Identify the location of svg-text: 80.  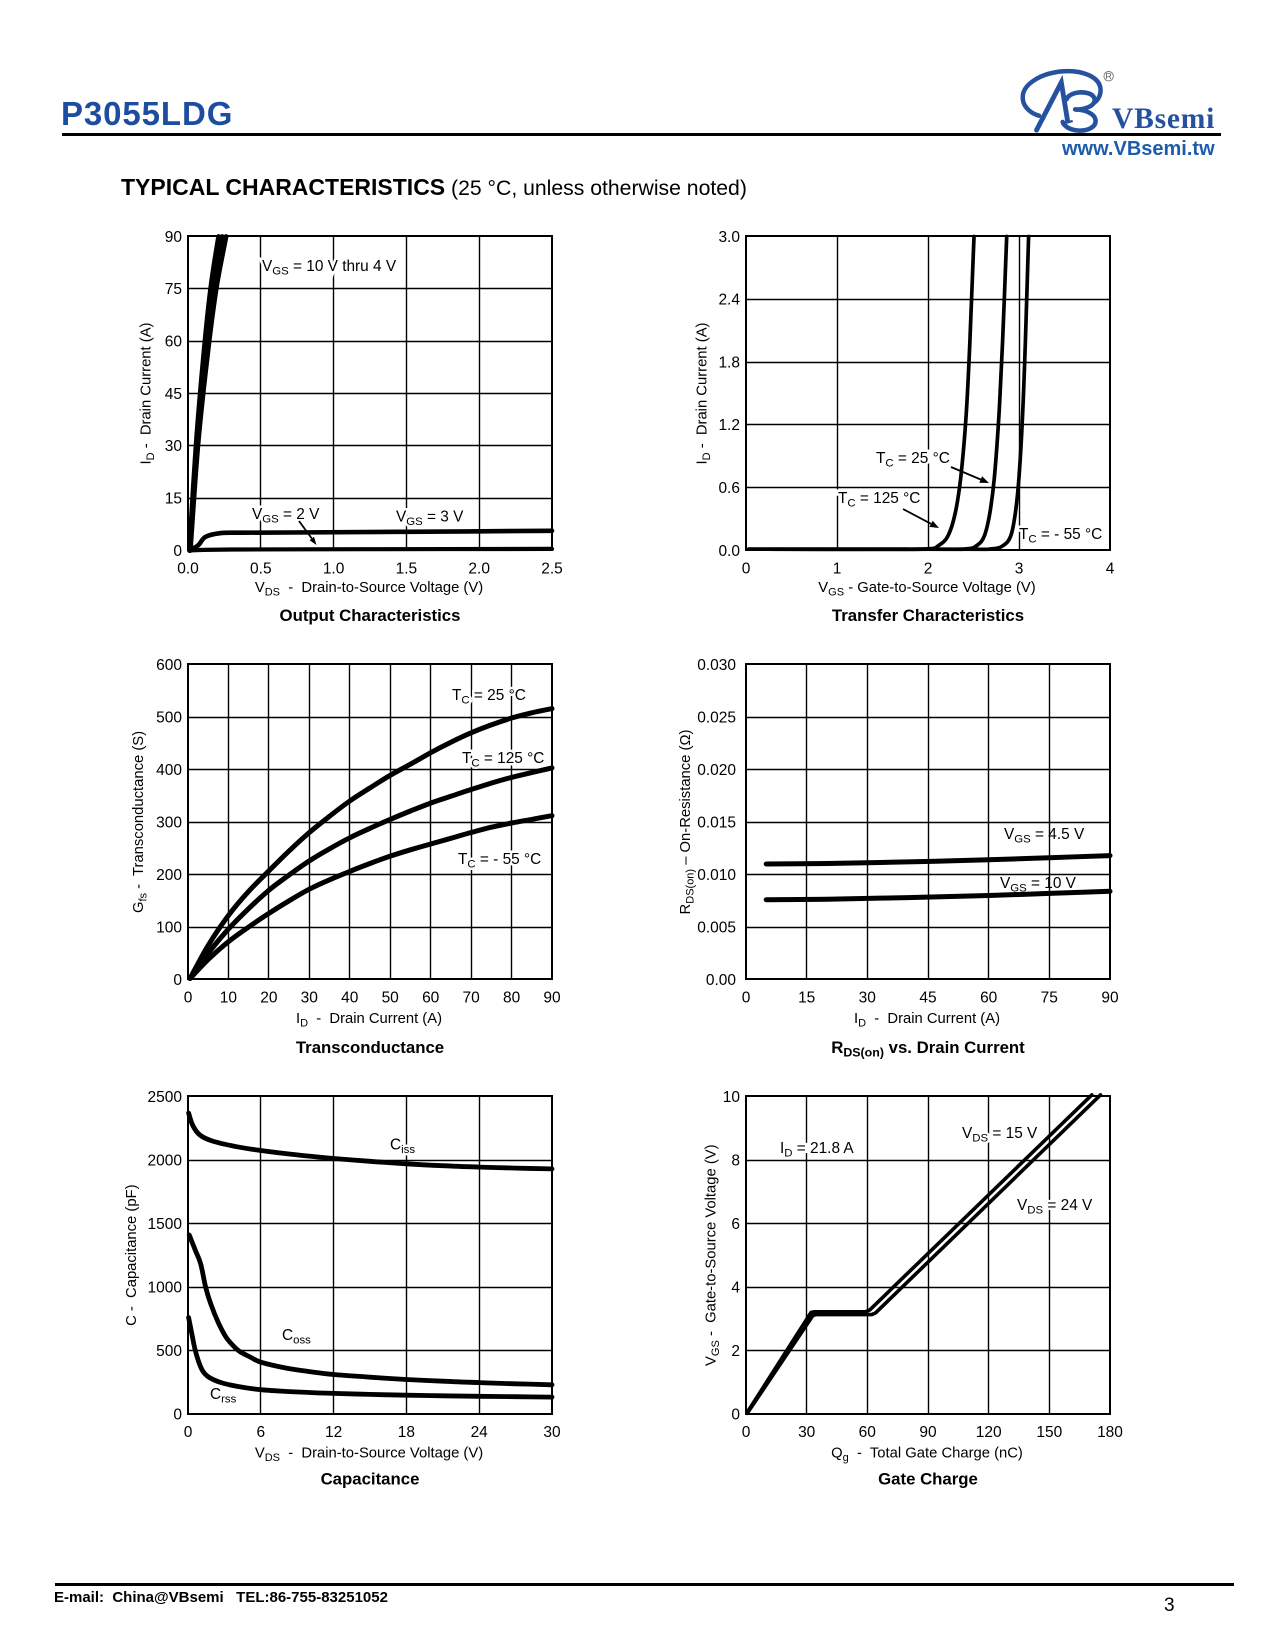
(512, 998).